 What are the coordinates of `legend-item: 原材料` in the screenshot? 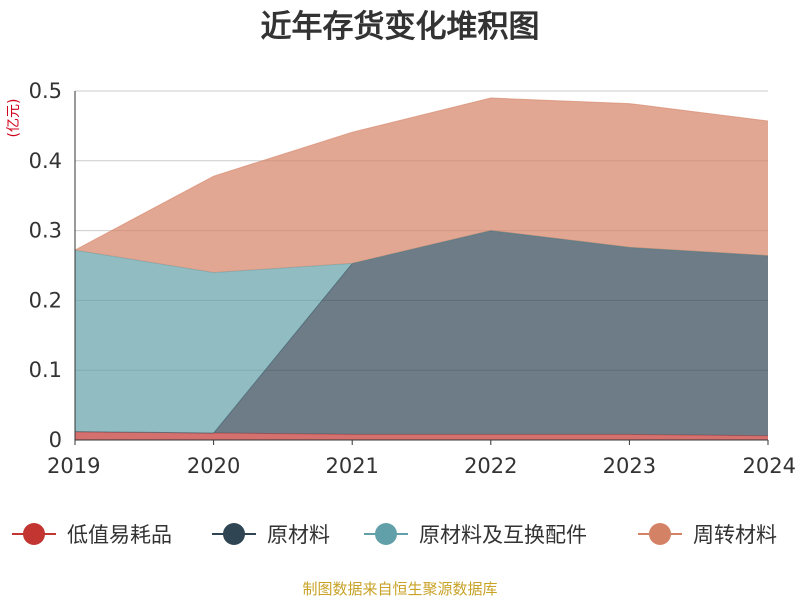 It's located at (271, 535).